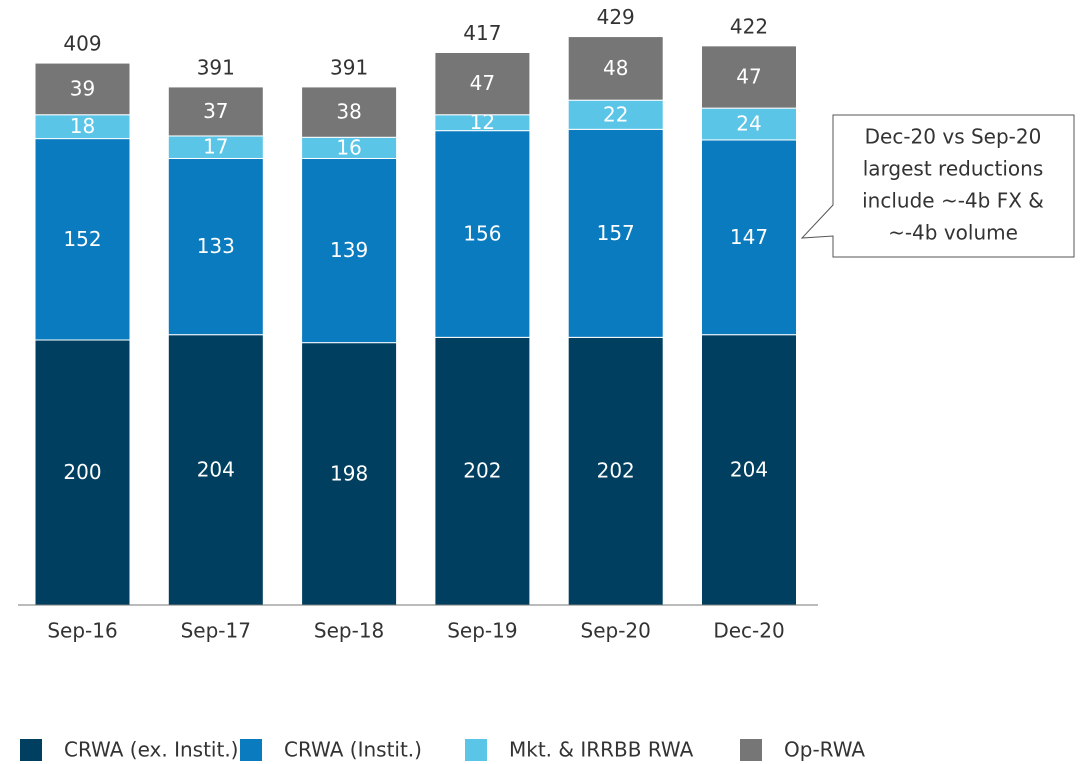 This screenshot has height=764, width=1084. What do you see at coordinates (953, 137) in the screenshot?
I see `annotation: Dec-20 vs Sep-20` at bounding box center [953, 137].